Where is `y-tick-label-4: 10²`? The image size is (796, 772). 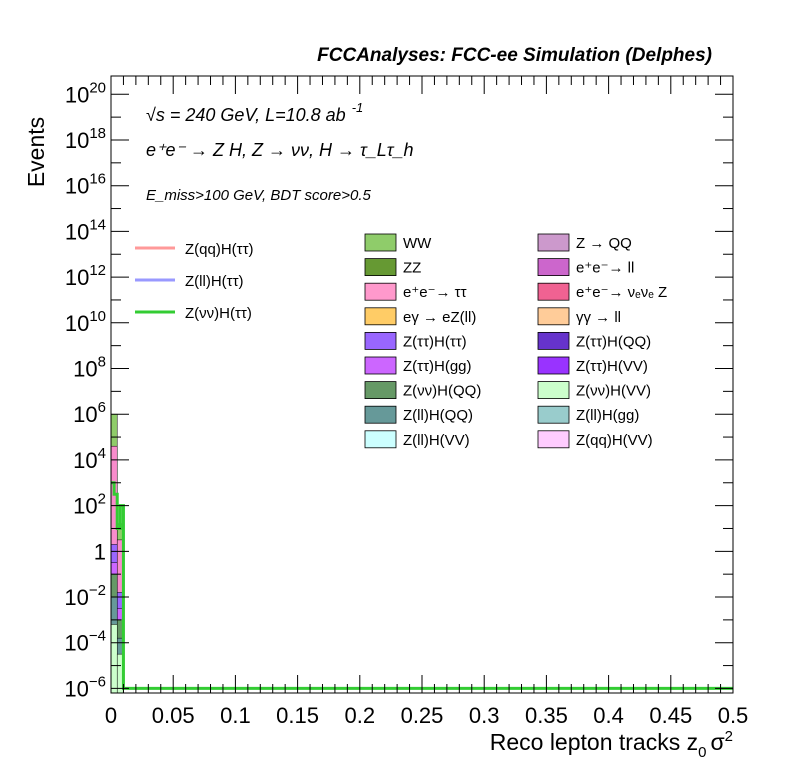 y-tick-label-4: 10² is located at coordinates (89, 505).